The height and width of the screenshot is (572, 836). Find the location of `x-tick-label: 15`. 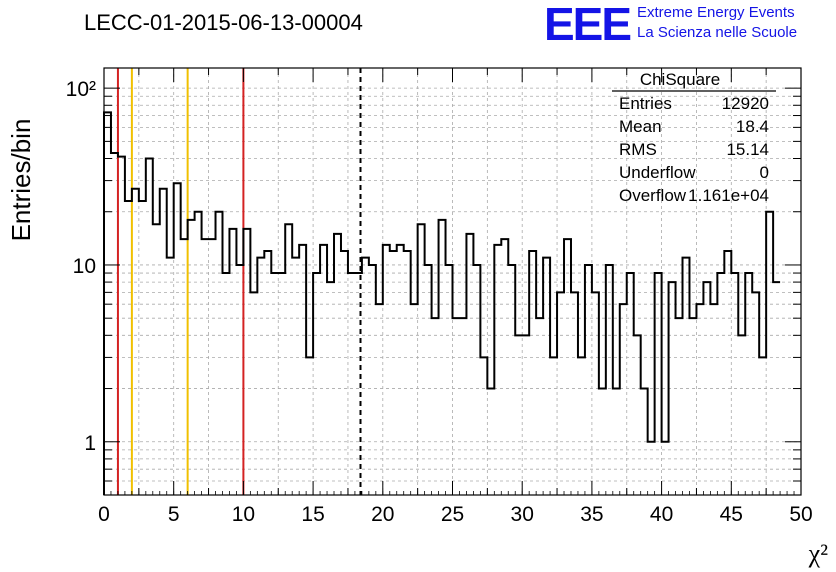

x-tick-label: 15 is located at coordinates (312, 514).